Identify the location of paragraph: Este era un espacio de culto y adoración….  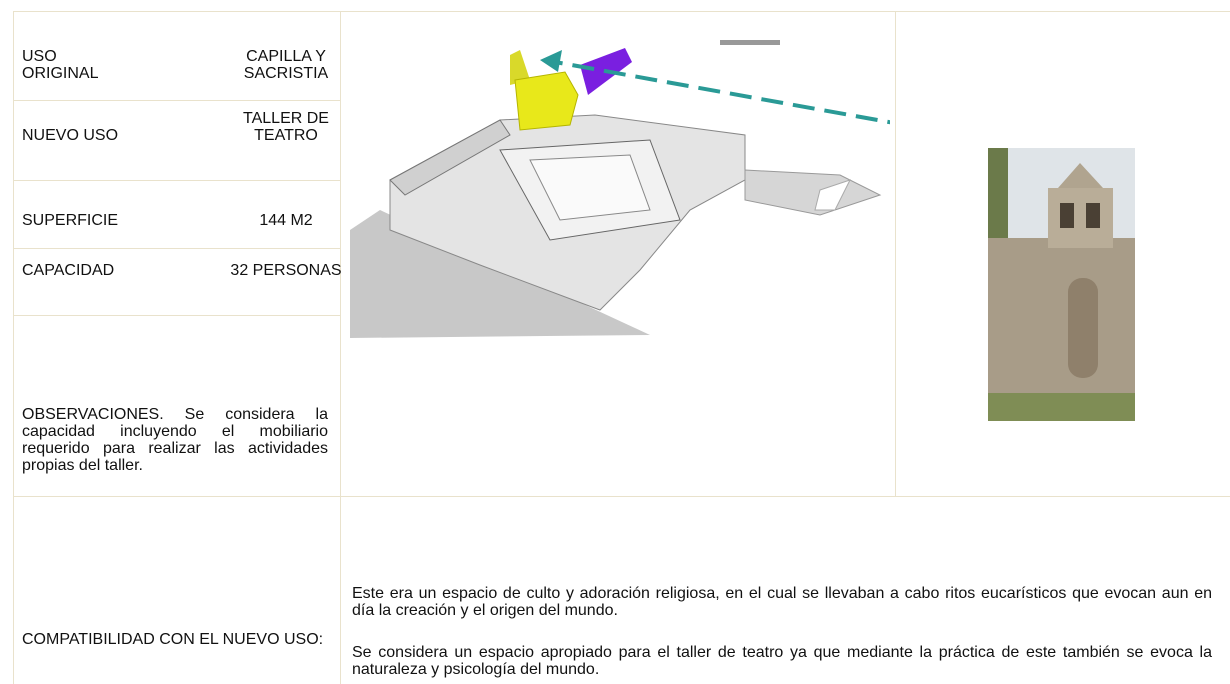
(782, 602).